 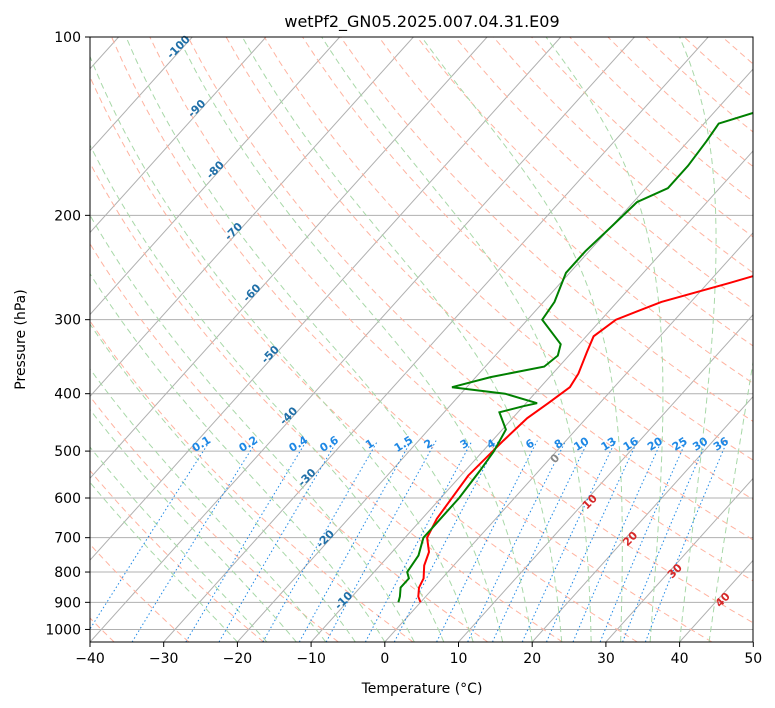 What do you see at coordinates (630, 539) in the screenshot?
I see `moist-adiabat-label: 20` at bounding box center [630, 539].